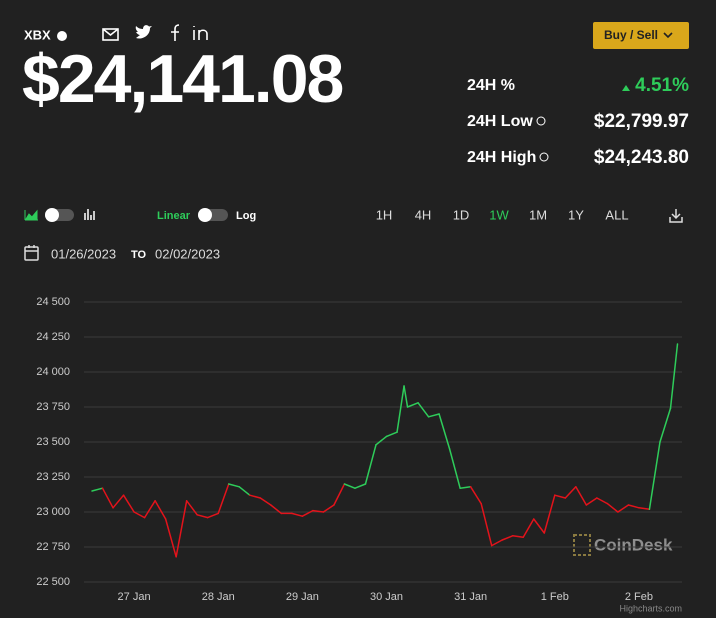 This screenshot has height=618, width=716. What do you see at coordinates (31, 248) in the screenshot?
I see `calendar-detail` at bounding box center [31, 248].